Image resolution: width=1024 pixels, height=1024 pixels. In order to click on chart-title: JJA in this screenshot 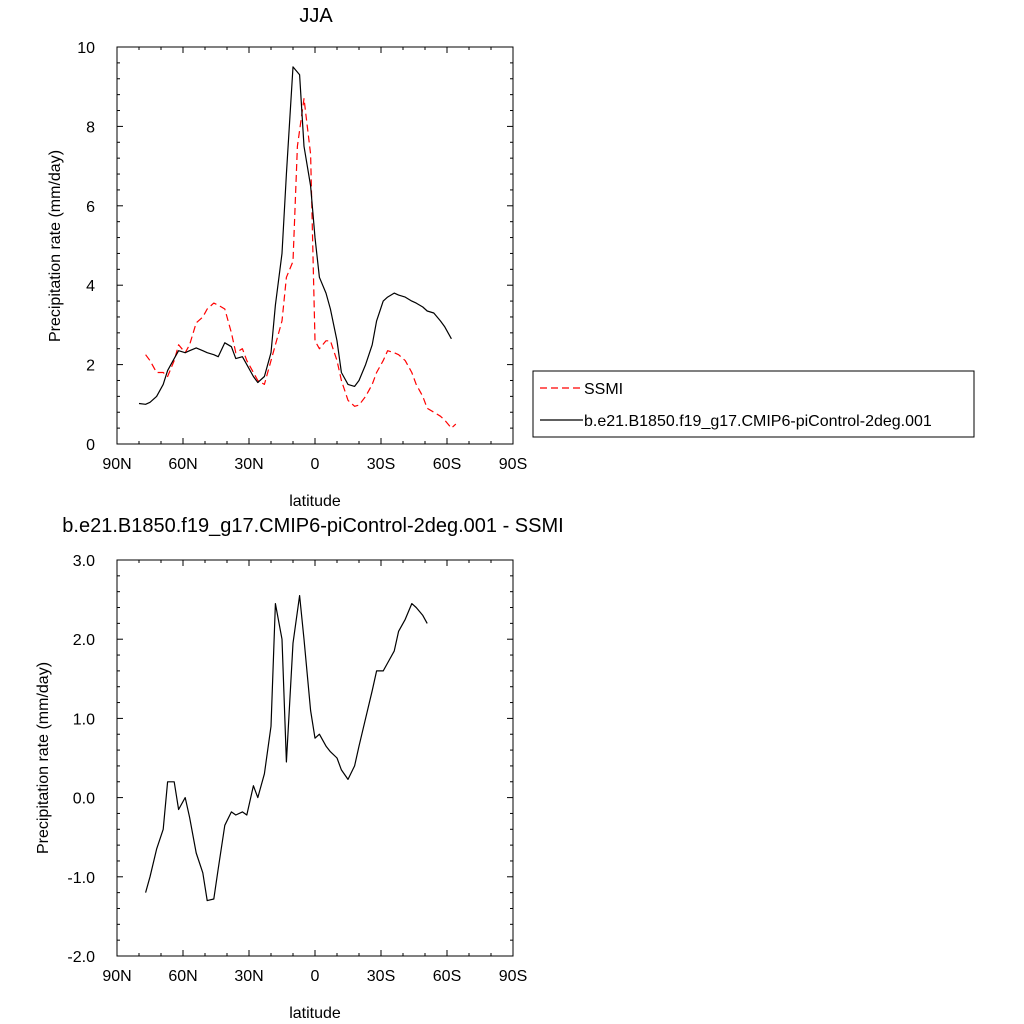, I will do `click(316, 16)`.